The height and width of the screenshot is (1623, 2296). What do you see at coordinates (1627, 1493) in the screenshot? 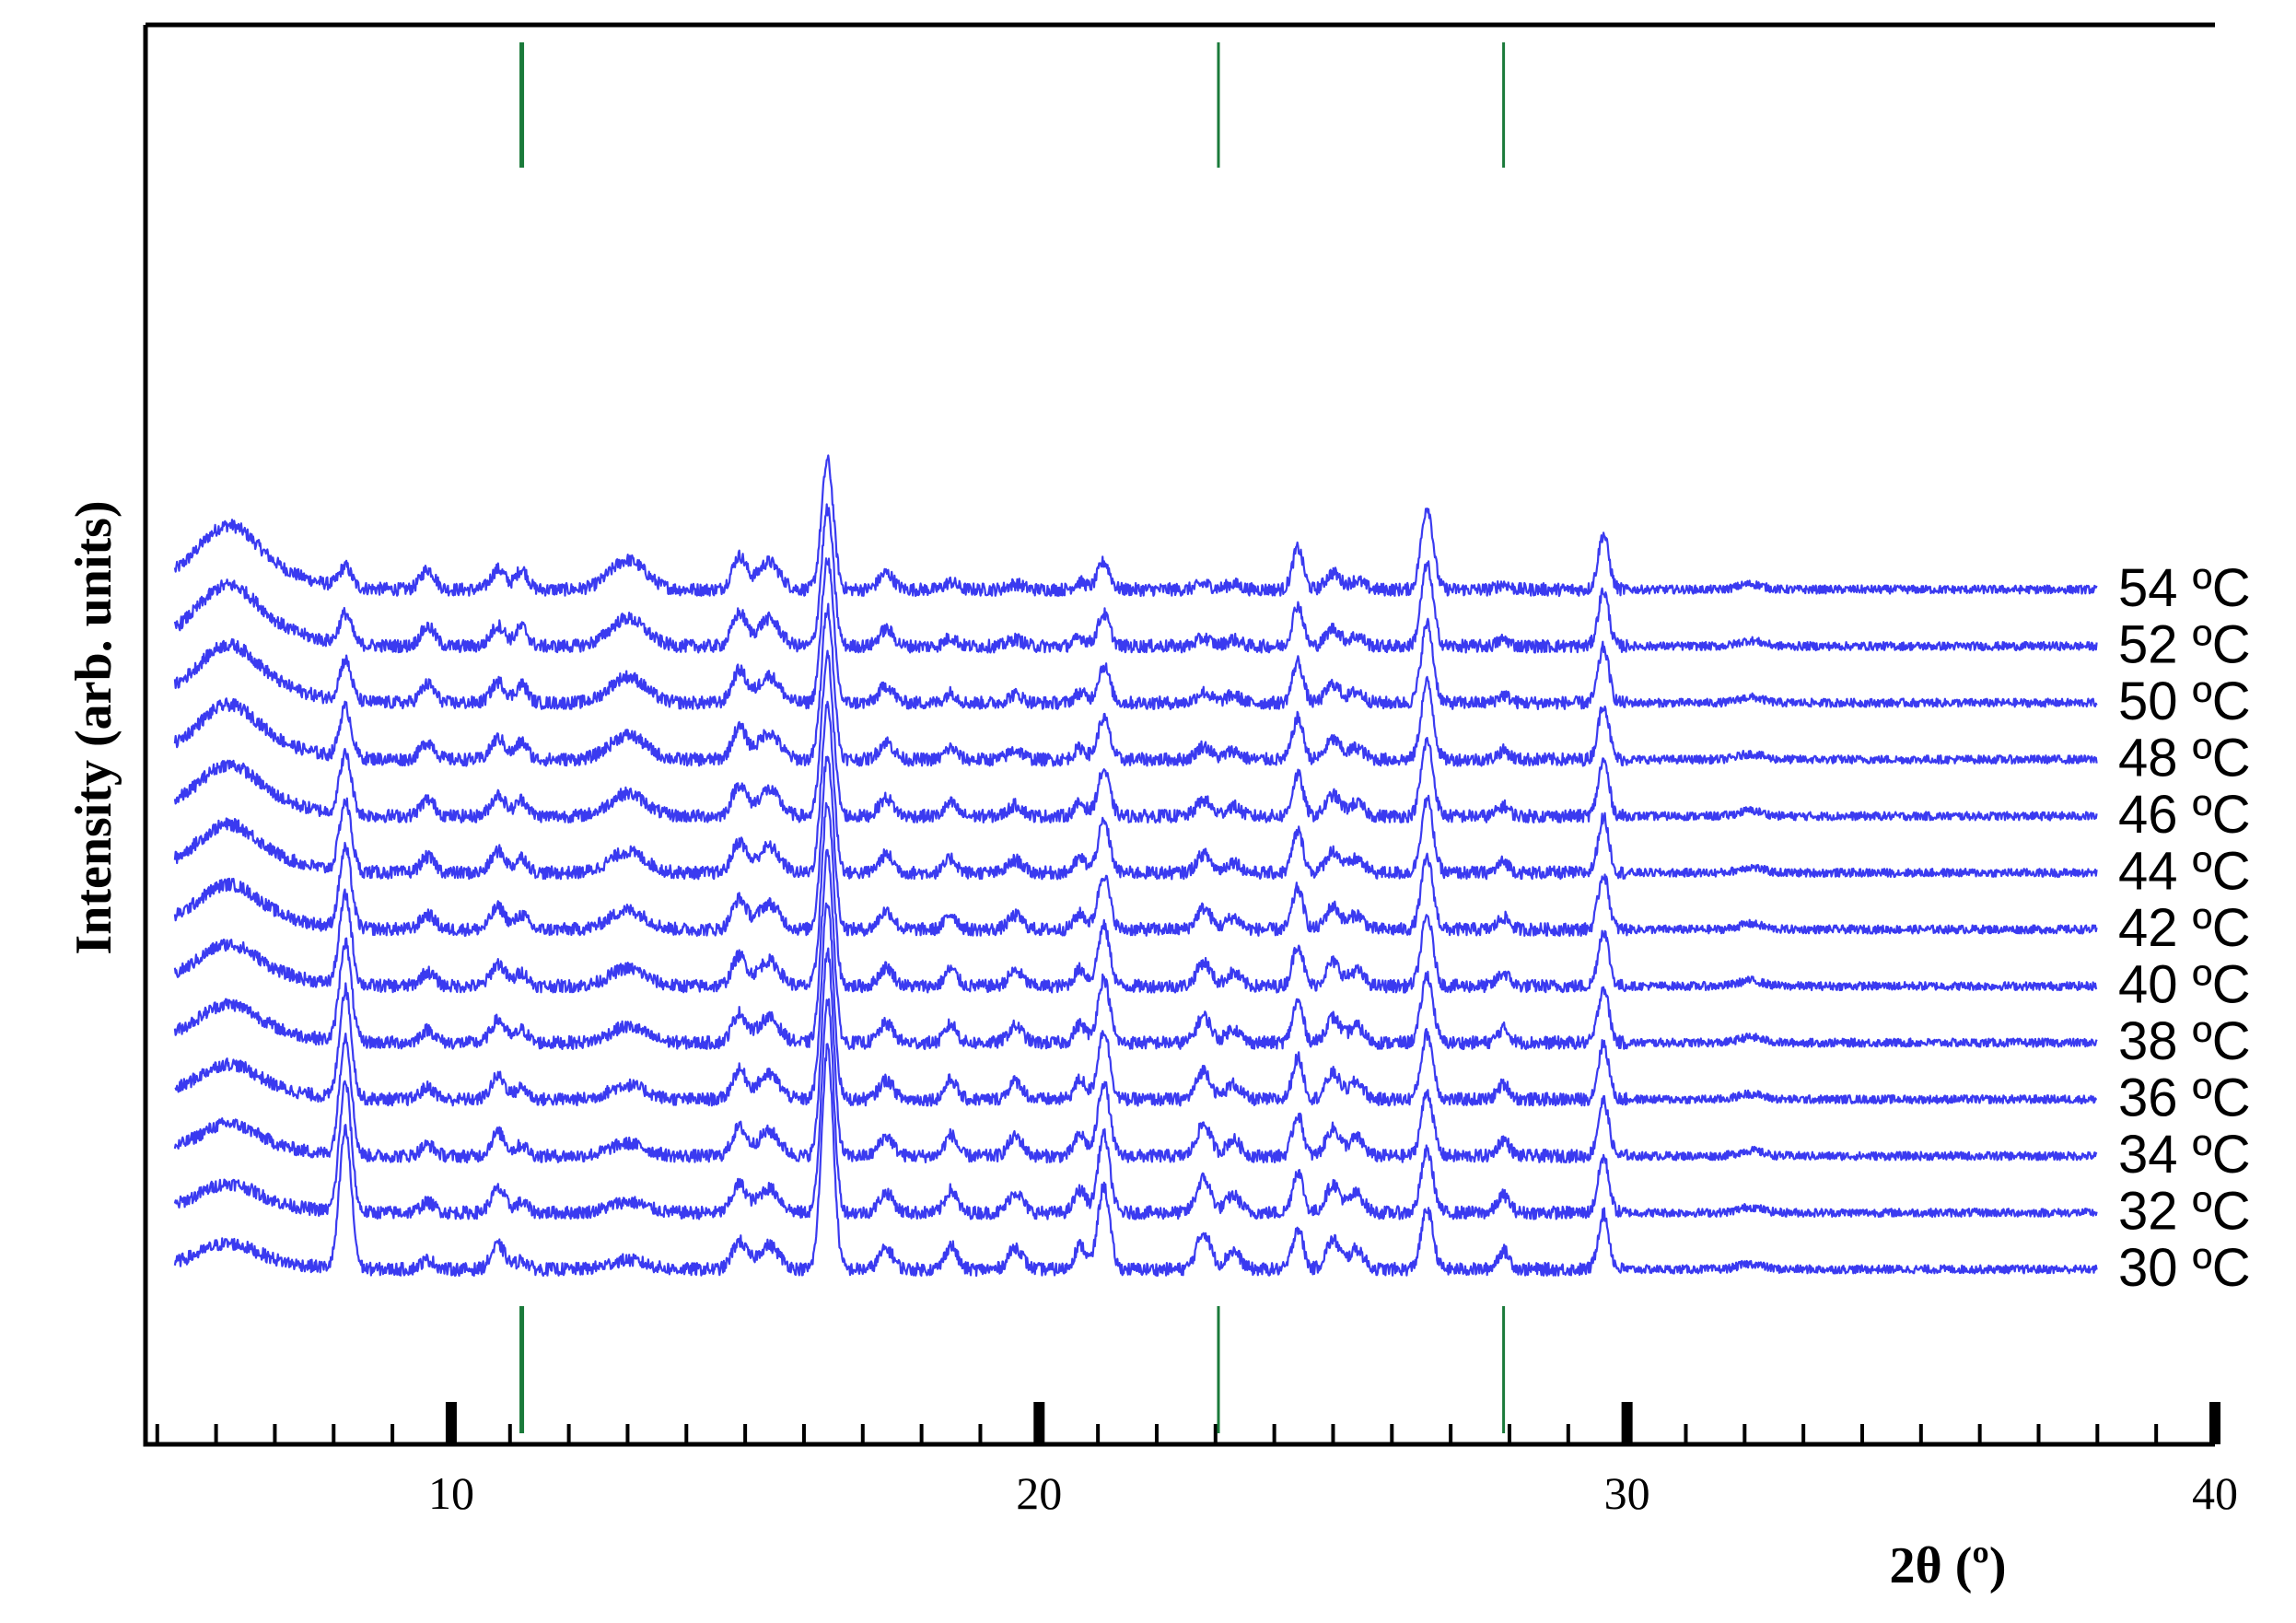
I see `x-tick-label: 30` at bounding box center [1627, 1493].